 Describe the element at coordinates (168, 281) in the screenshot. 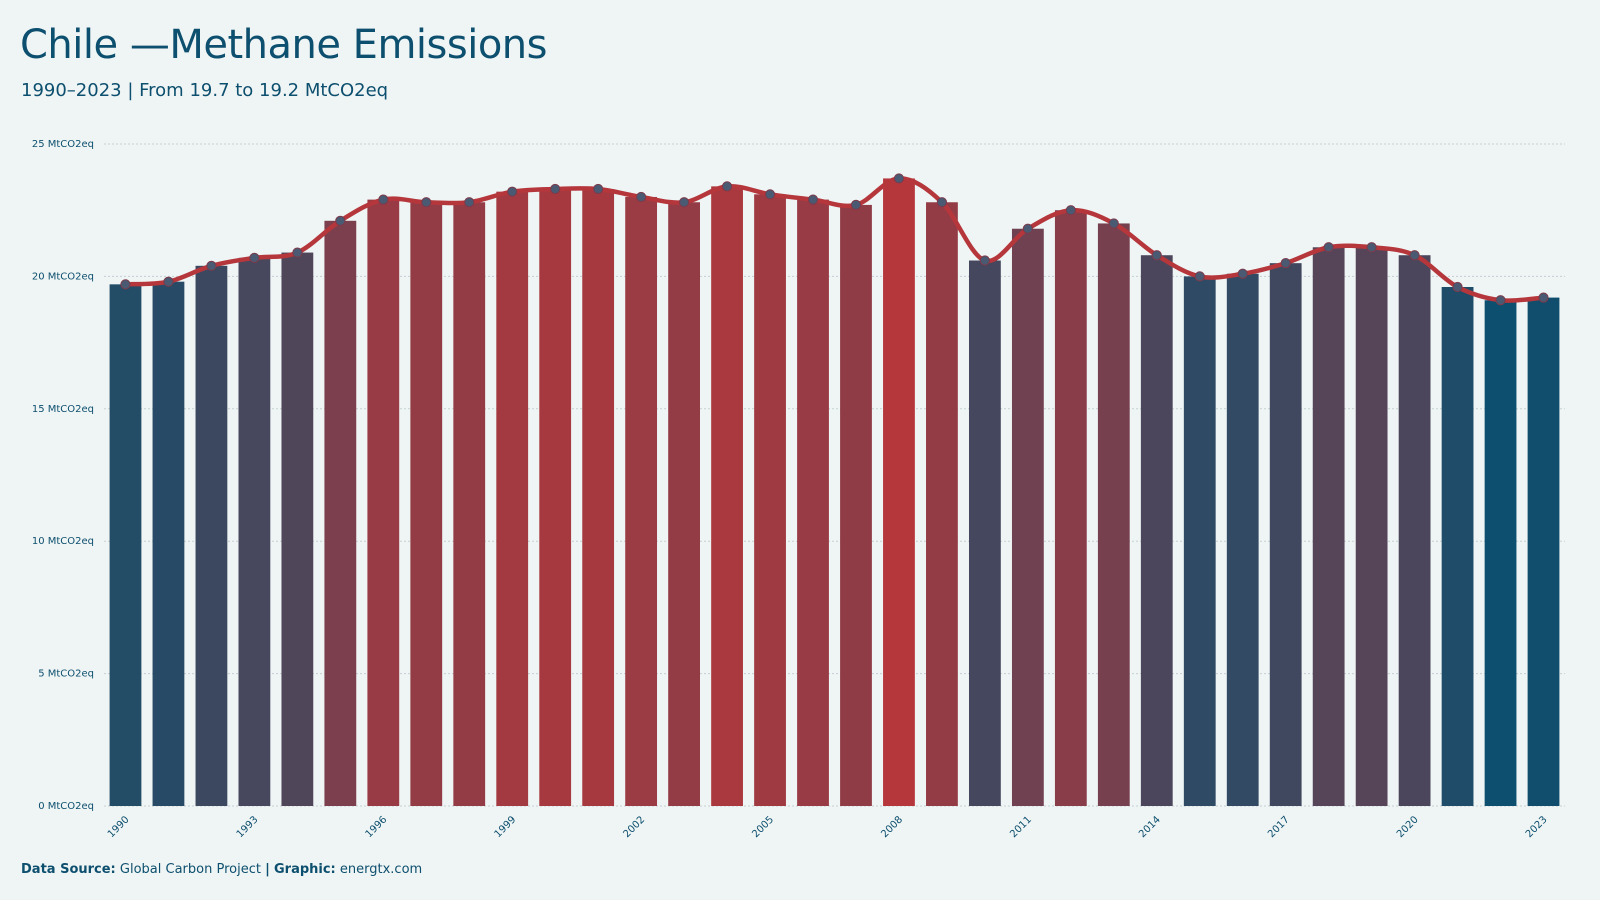

I see `point-1991` at that location.